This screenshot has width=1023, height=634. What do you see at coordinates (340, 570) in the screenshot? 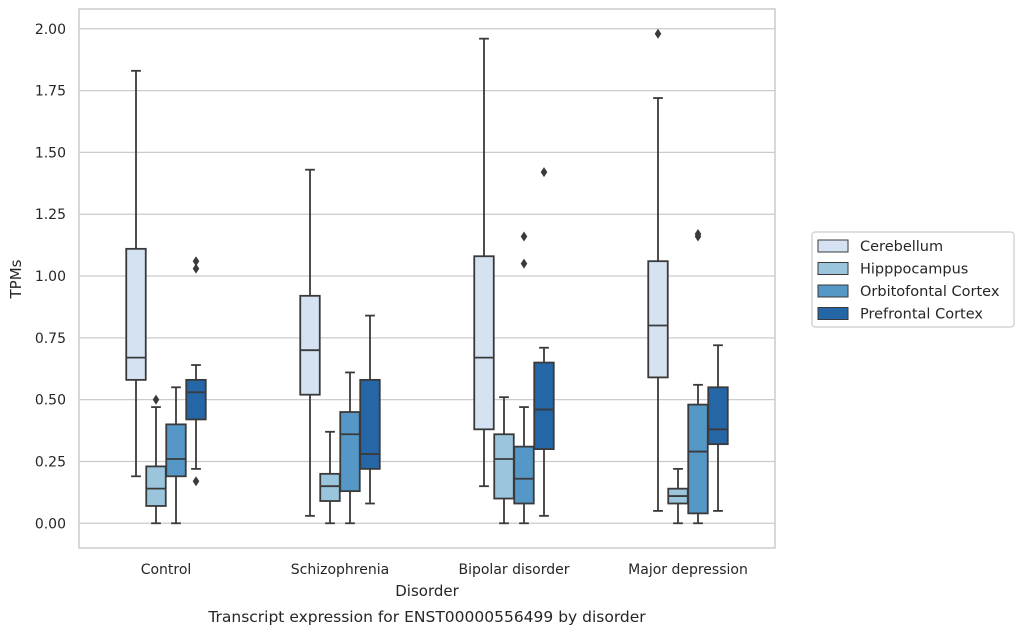
I see `x-tick-label: Schizophrenia` at bounding box center [340, 570].